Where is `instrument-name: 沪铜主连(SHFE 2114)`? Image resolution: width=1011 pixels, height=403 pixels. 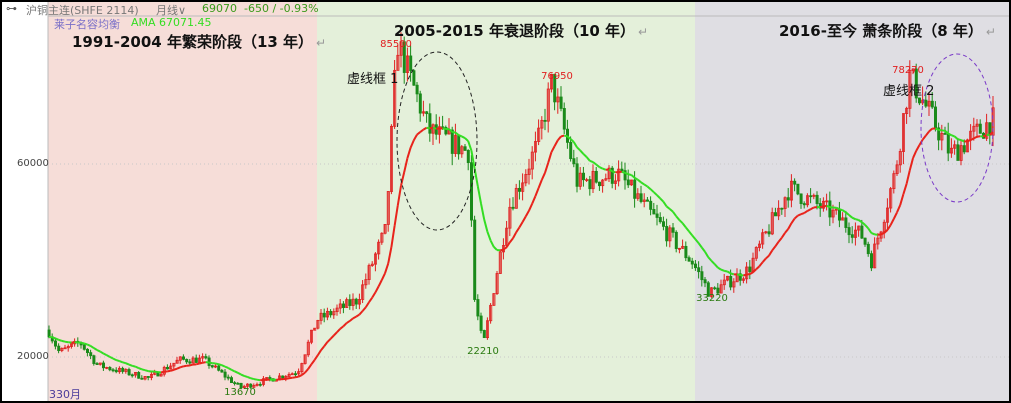 instrument-name: 沪铜主连(SHFE 2114) is located at coordinates (82, 10).